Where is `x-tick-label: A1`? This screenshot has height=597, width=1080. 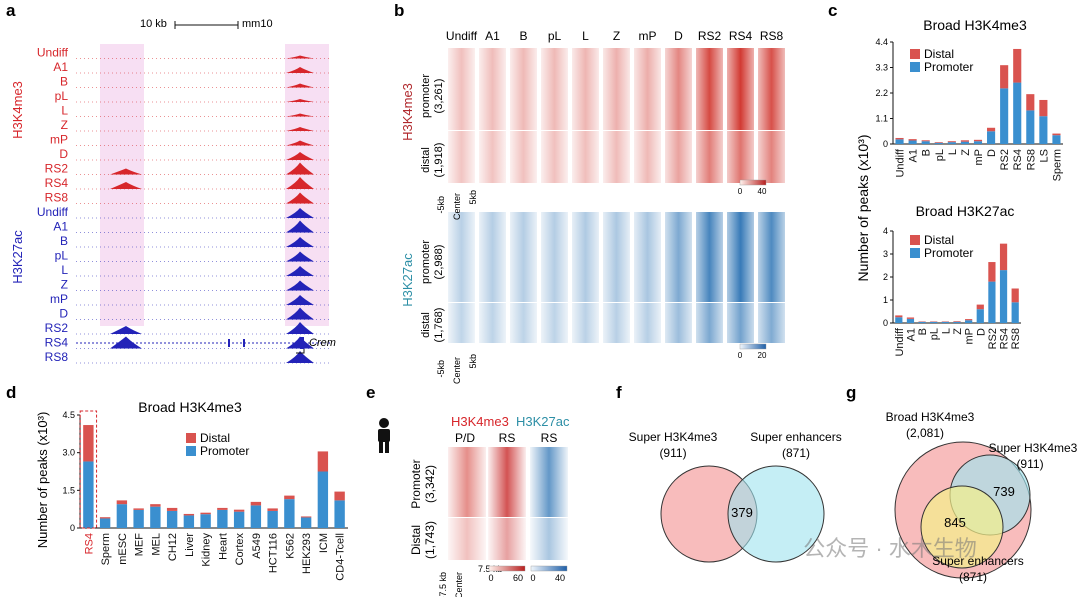 x-tick-label: A1 is located at coordinates (911, 334).